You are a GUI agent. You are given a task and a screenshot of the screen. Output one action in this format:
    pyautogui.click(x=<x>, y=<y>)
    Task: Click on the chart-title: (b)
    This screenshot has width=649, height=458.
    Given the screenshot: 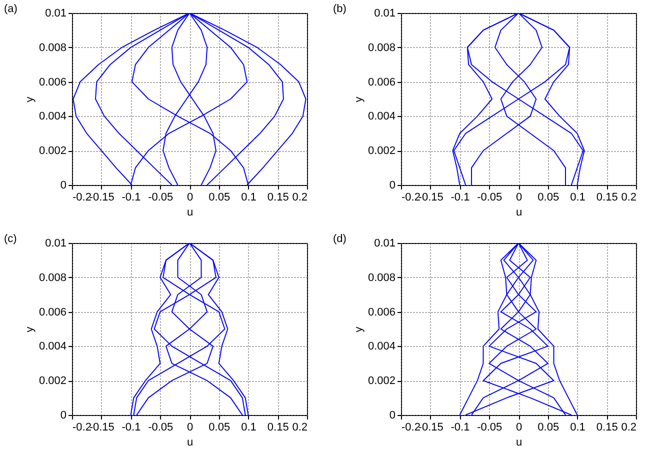 What is the action you would take?
    pyautogui.click(x=339, y=9)
    